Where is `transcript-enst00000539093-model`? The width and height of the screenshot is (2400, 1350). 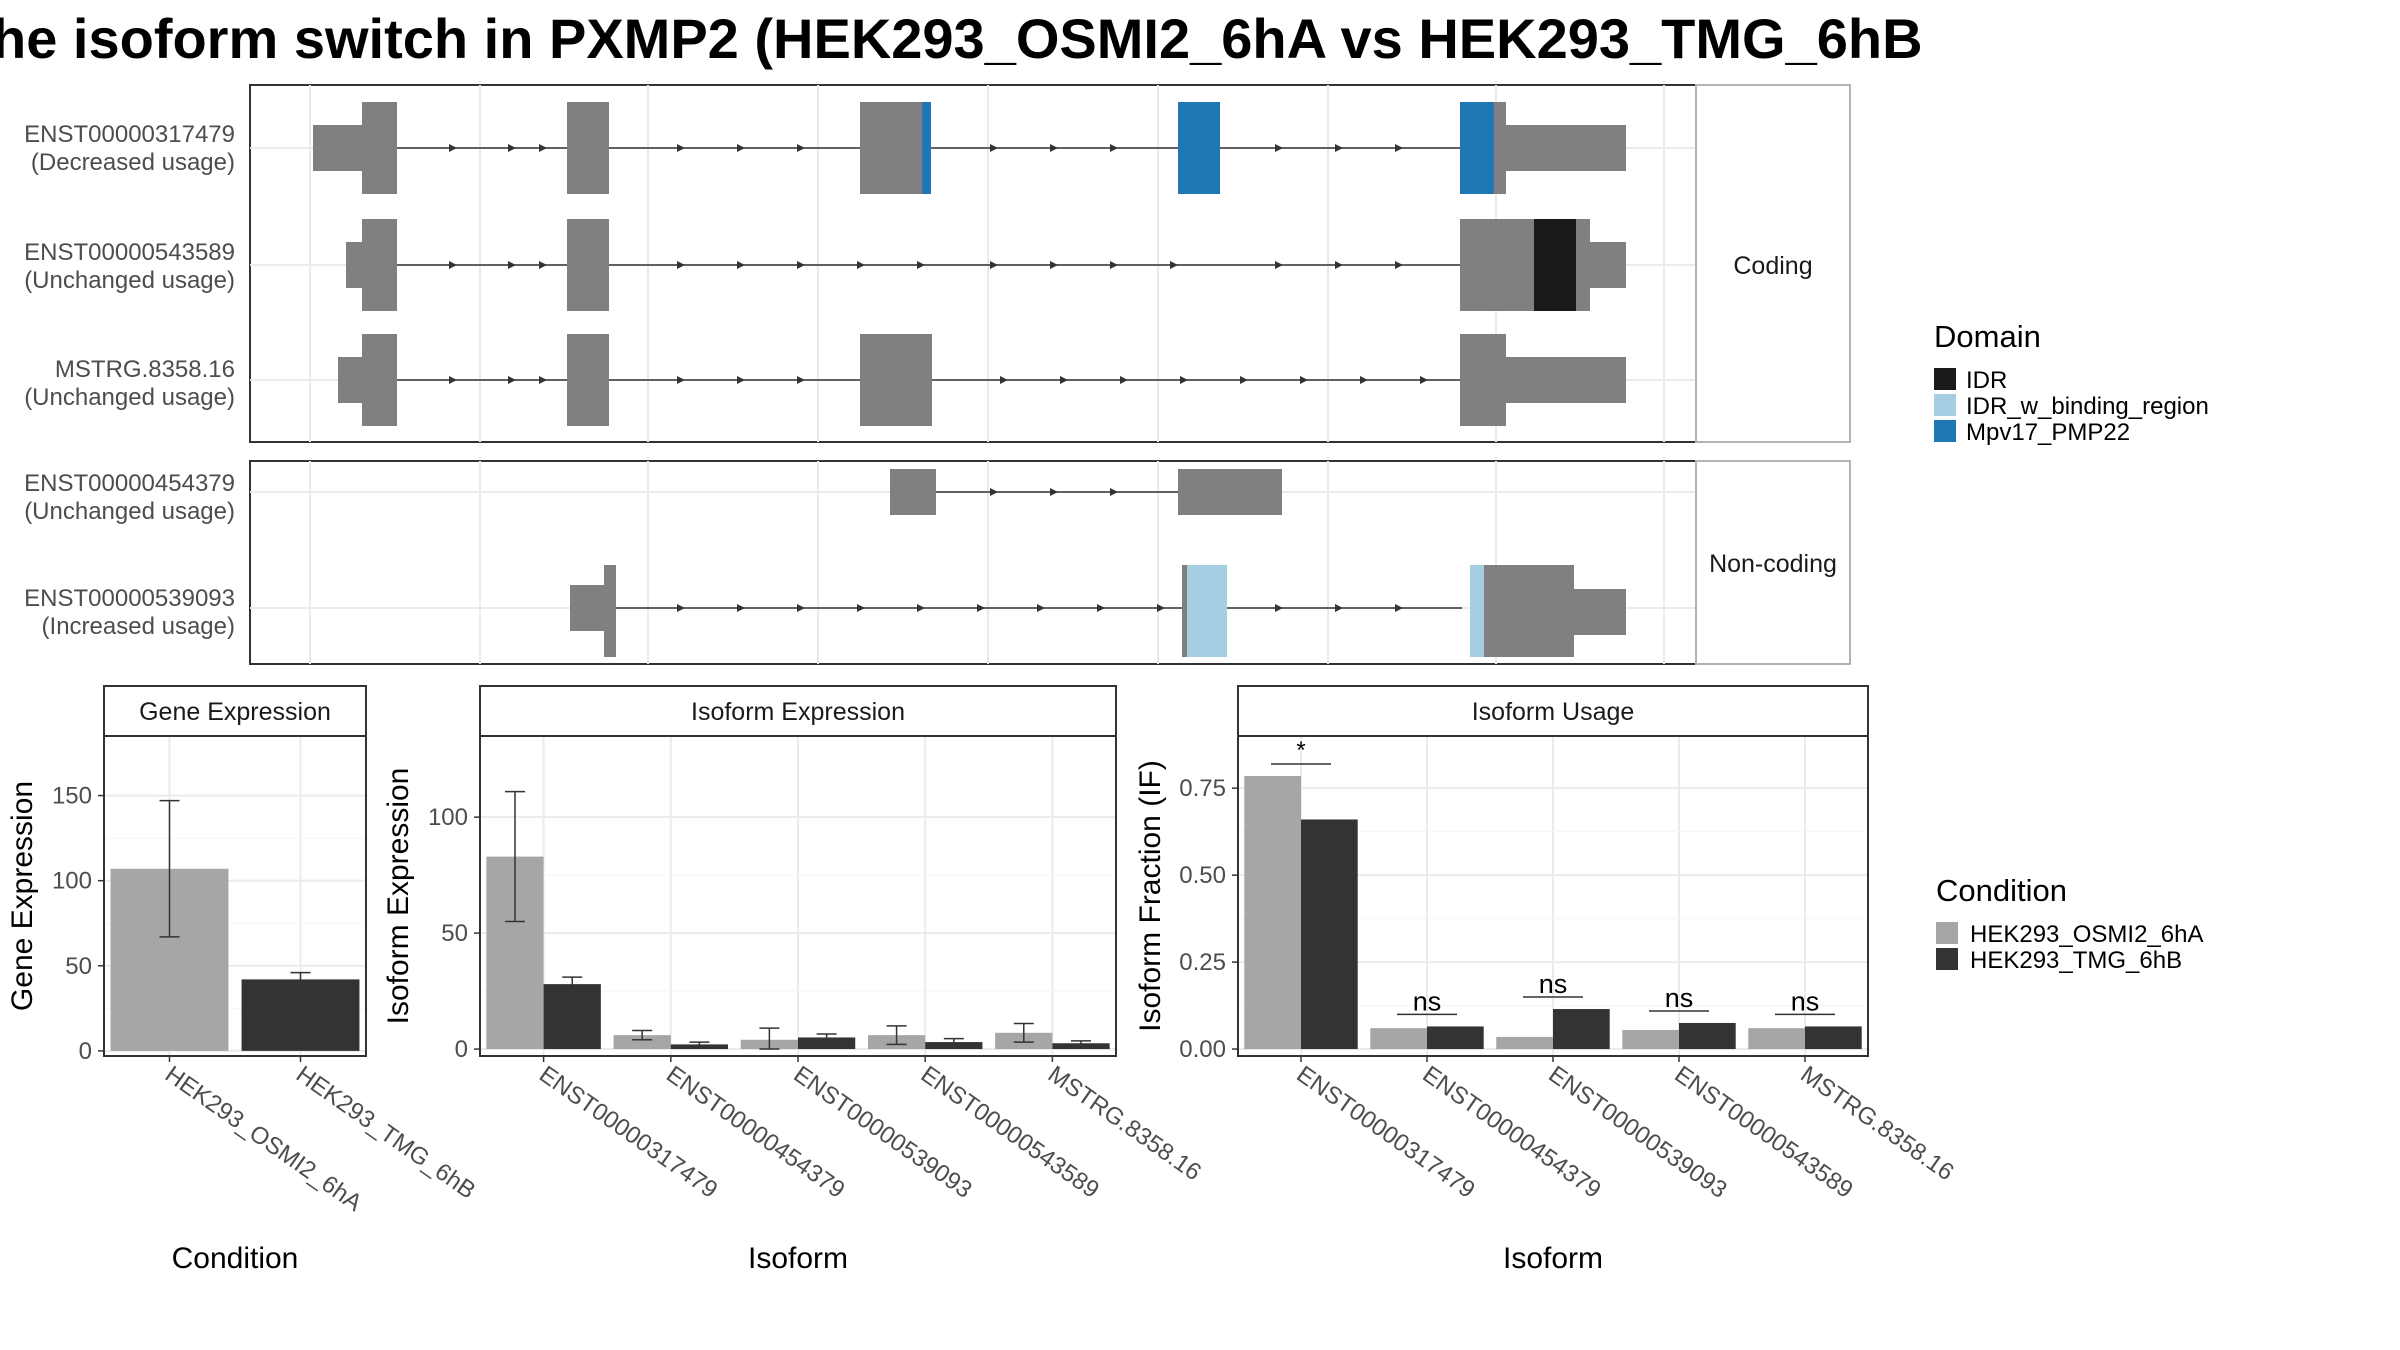
transcript-enst00000539093-model is located at coordinates (1098, 611).